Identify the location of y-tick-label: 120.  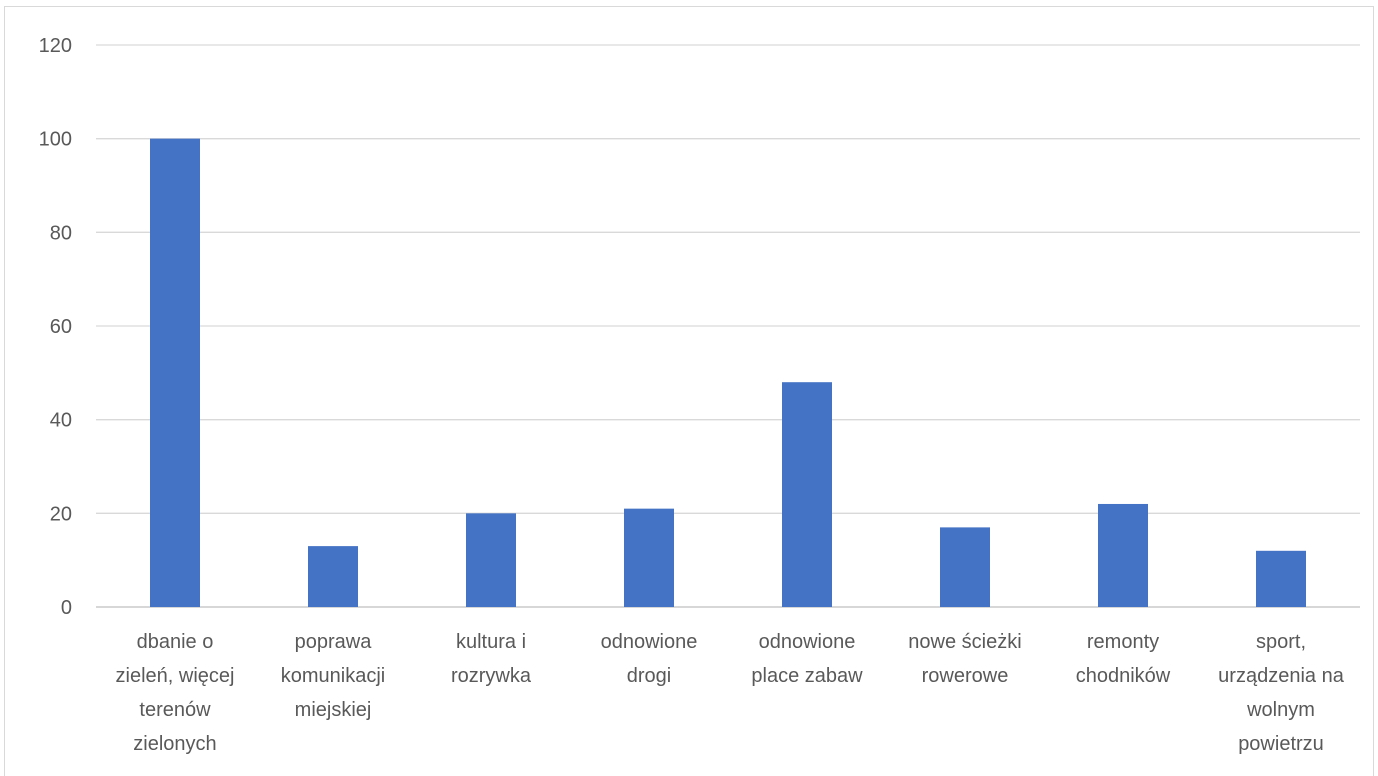
(55, 46).